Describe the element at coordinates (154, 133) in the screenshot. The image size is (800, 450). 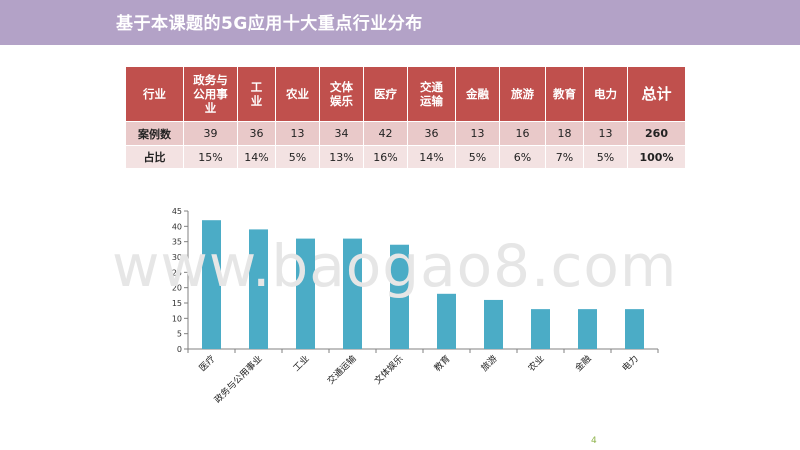
I see `row-label: 案例数` at that location.